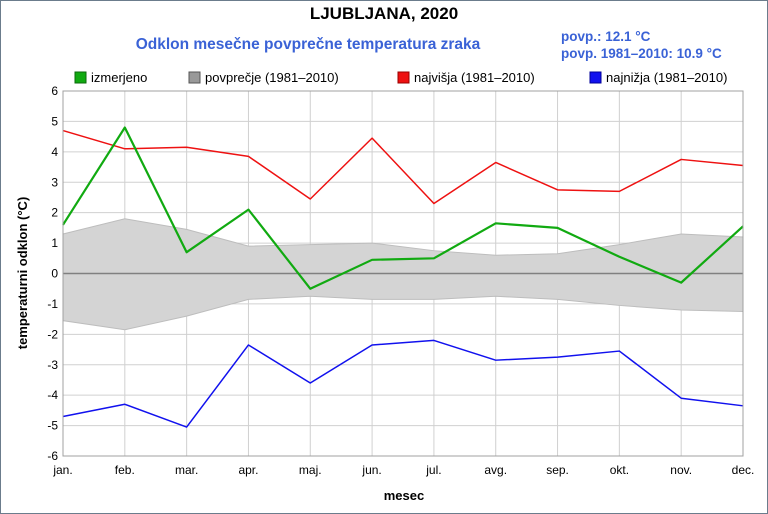 Image resolution: width=768 pixels, height=514 pixels. Describe the element at coordinates (403, 77) in the screenshot. I see `legend-max-swatch` at that location.